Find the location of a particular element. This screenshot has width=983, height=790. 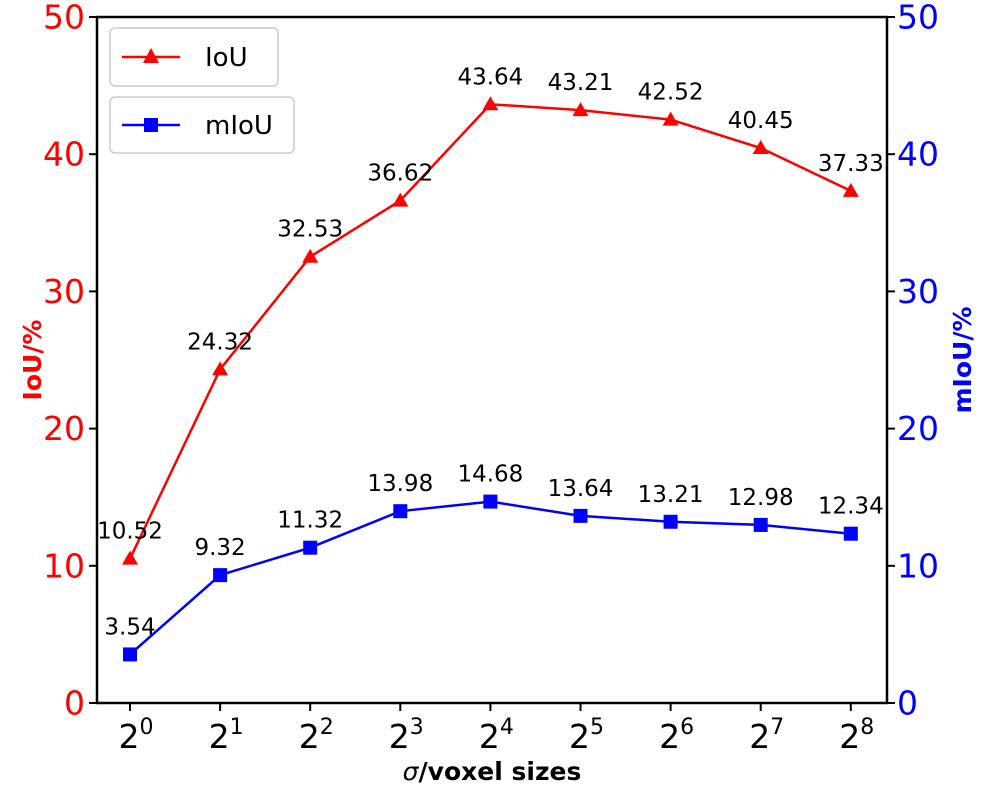

left-y-axis-title: IoU/% is located at coordinates (32, 360).